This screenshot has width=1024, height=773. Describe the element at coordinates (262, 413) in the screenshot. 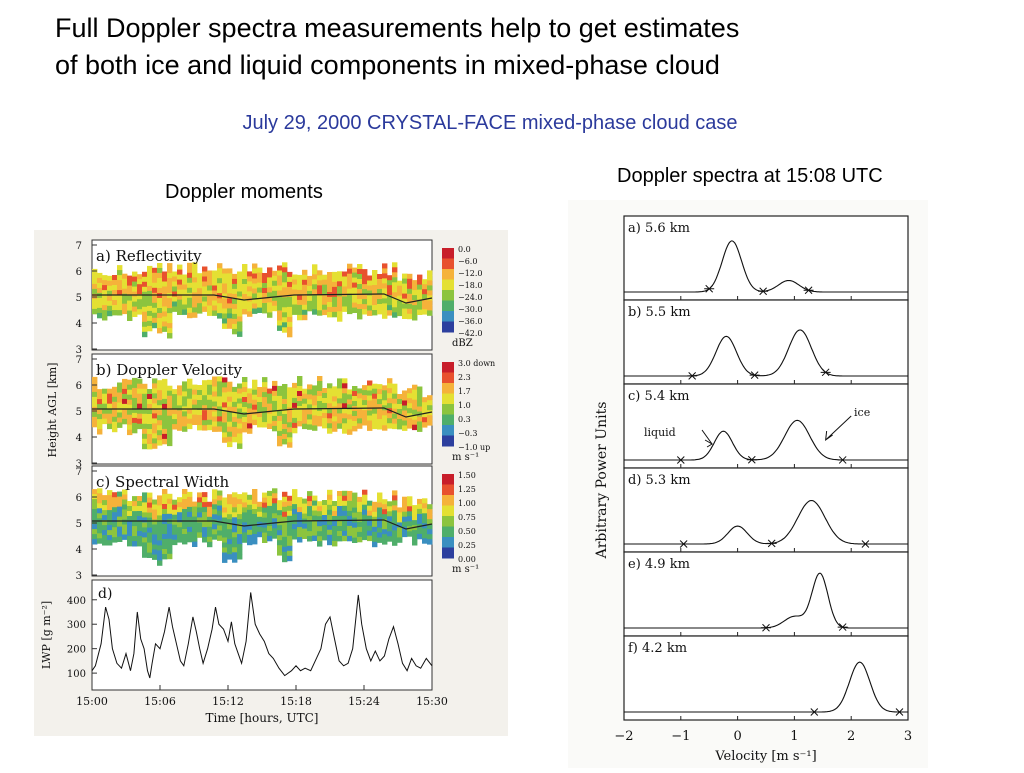

I see `cloud-field` at that location.